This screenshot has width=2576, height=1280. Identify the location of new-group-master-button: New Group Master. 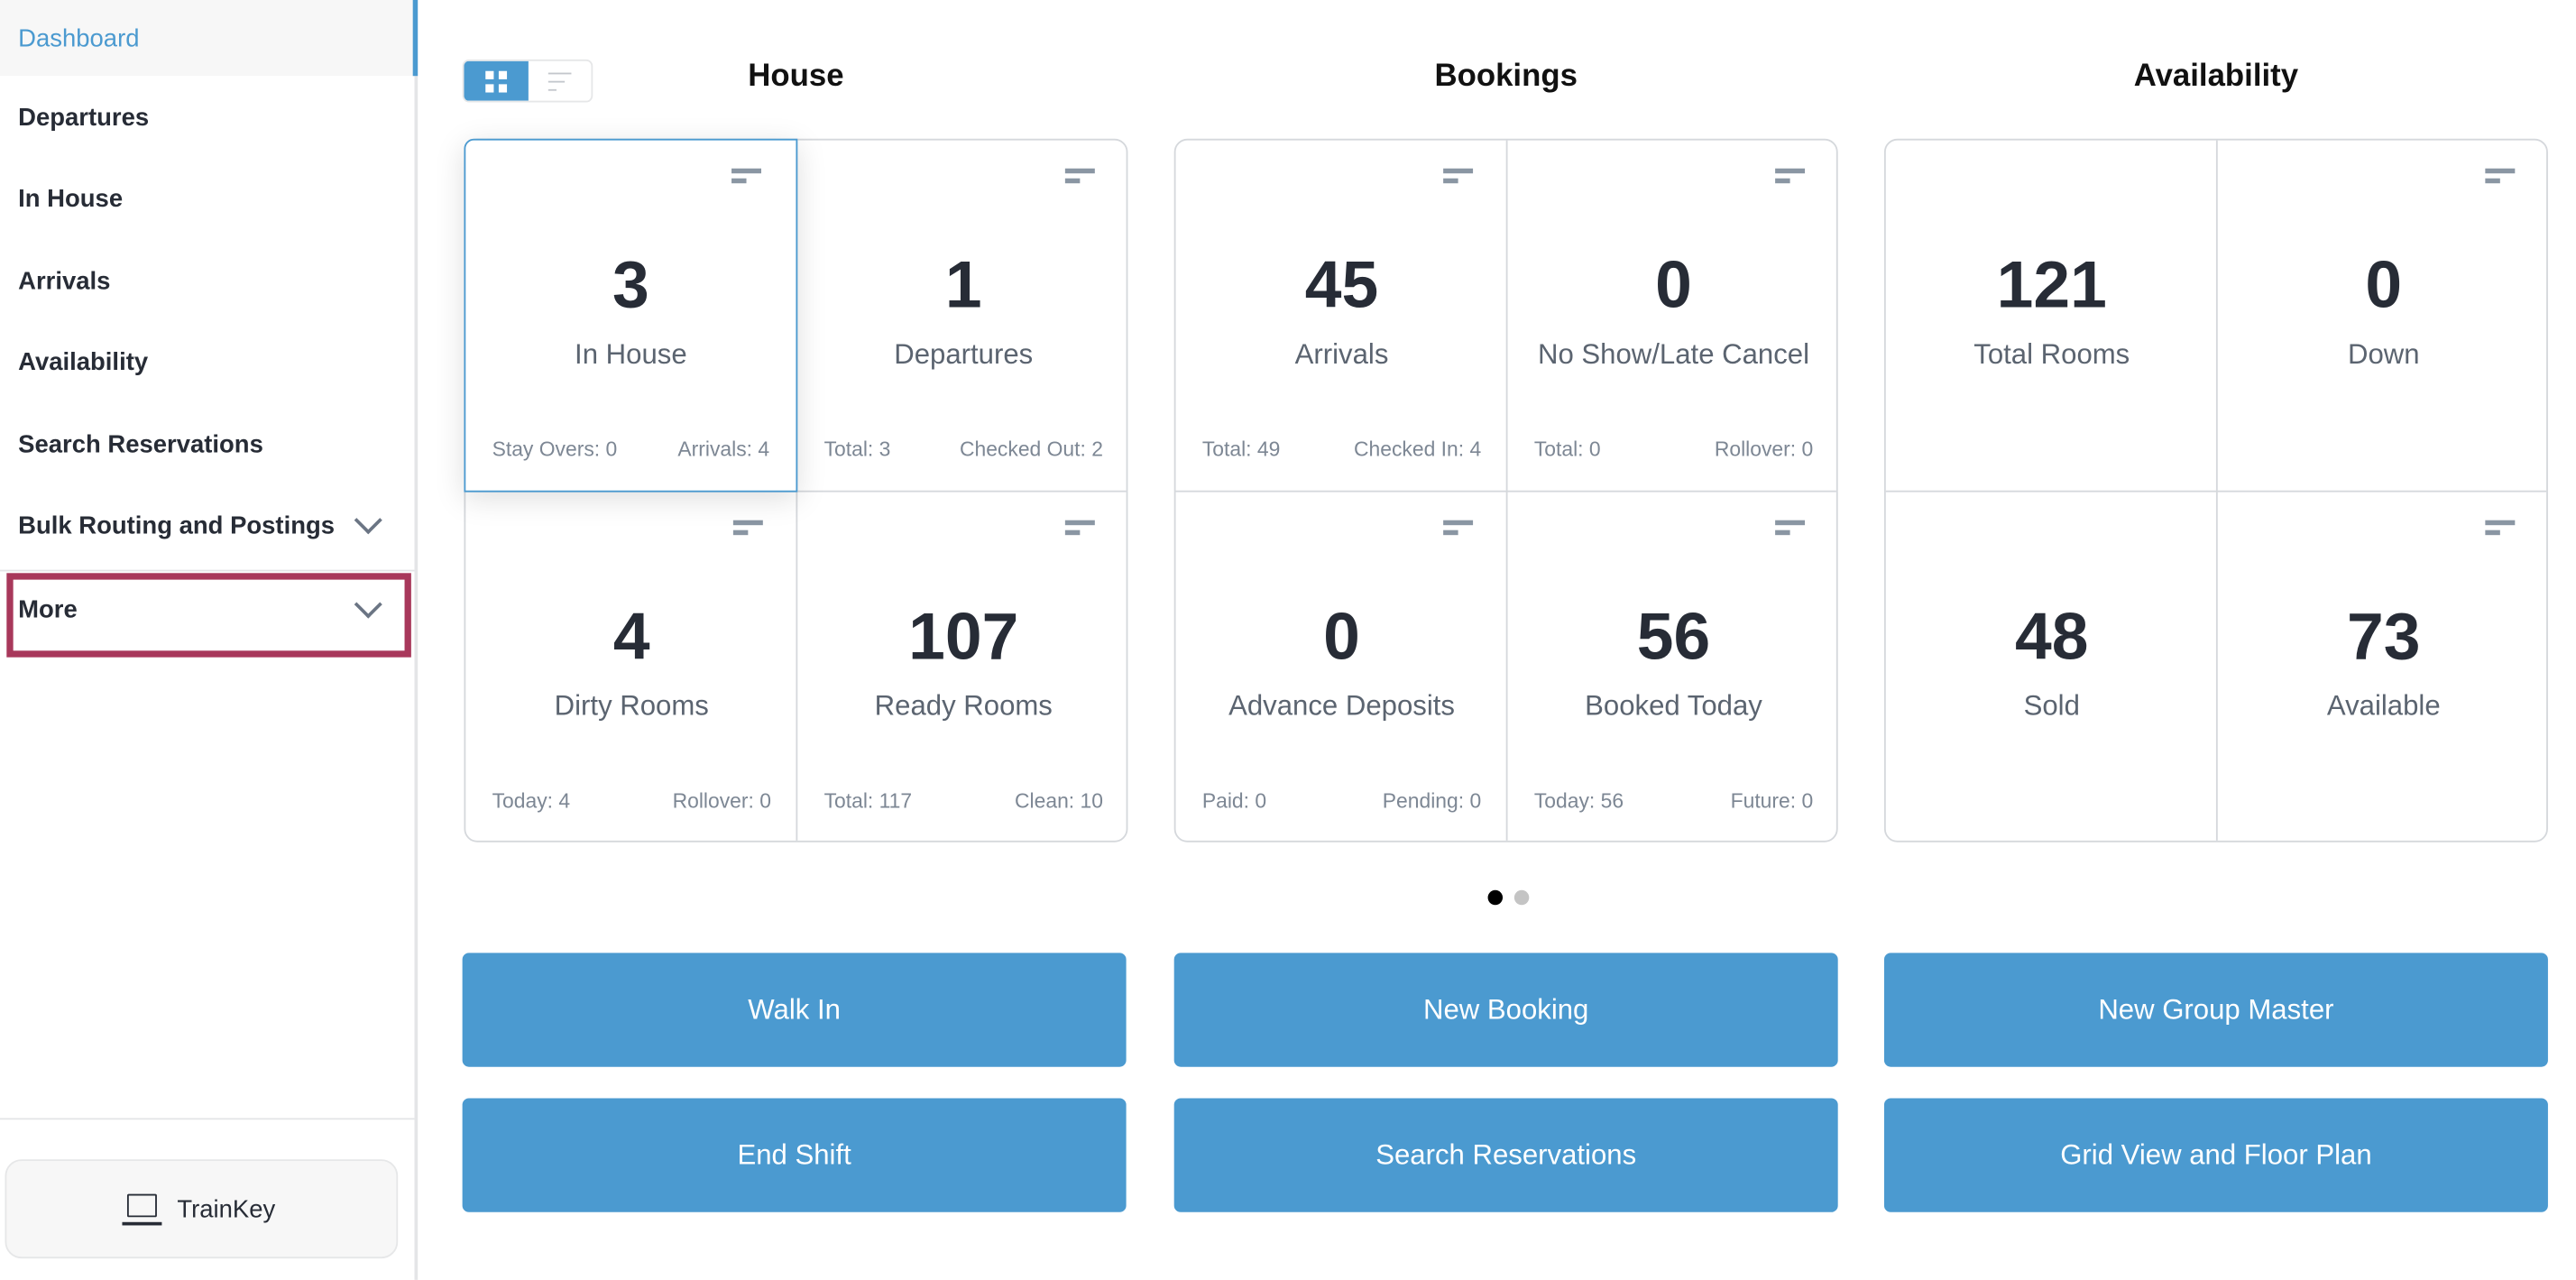
(2215, 1010).